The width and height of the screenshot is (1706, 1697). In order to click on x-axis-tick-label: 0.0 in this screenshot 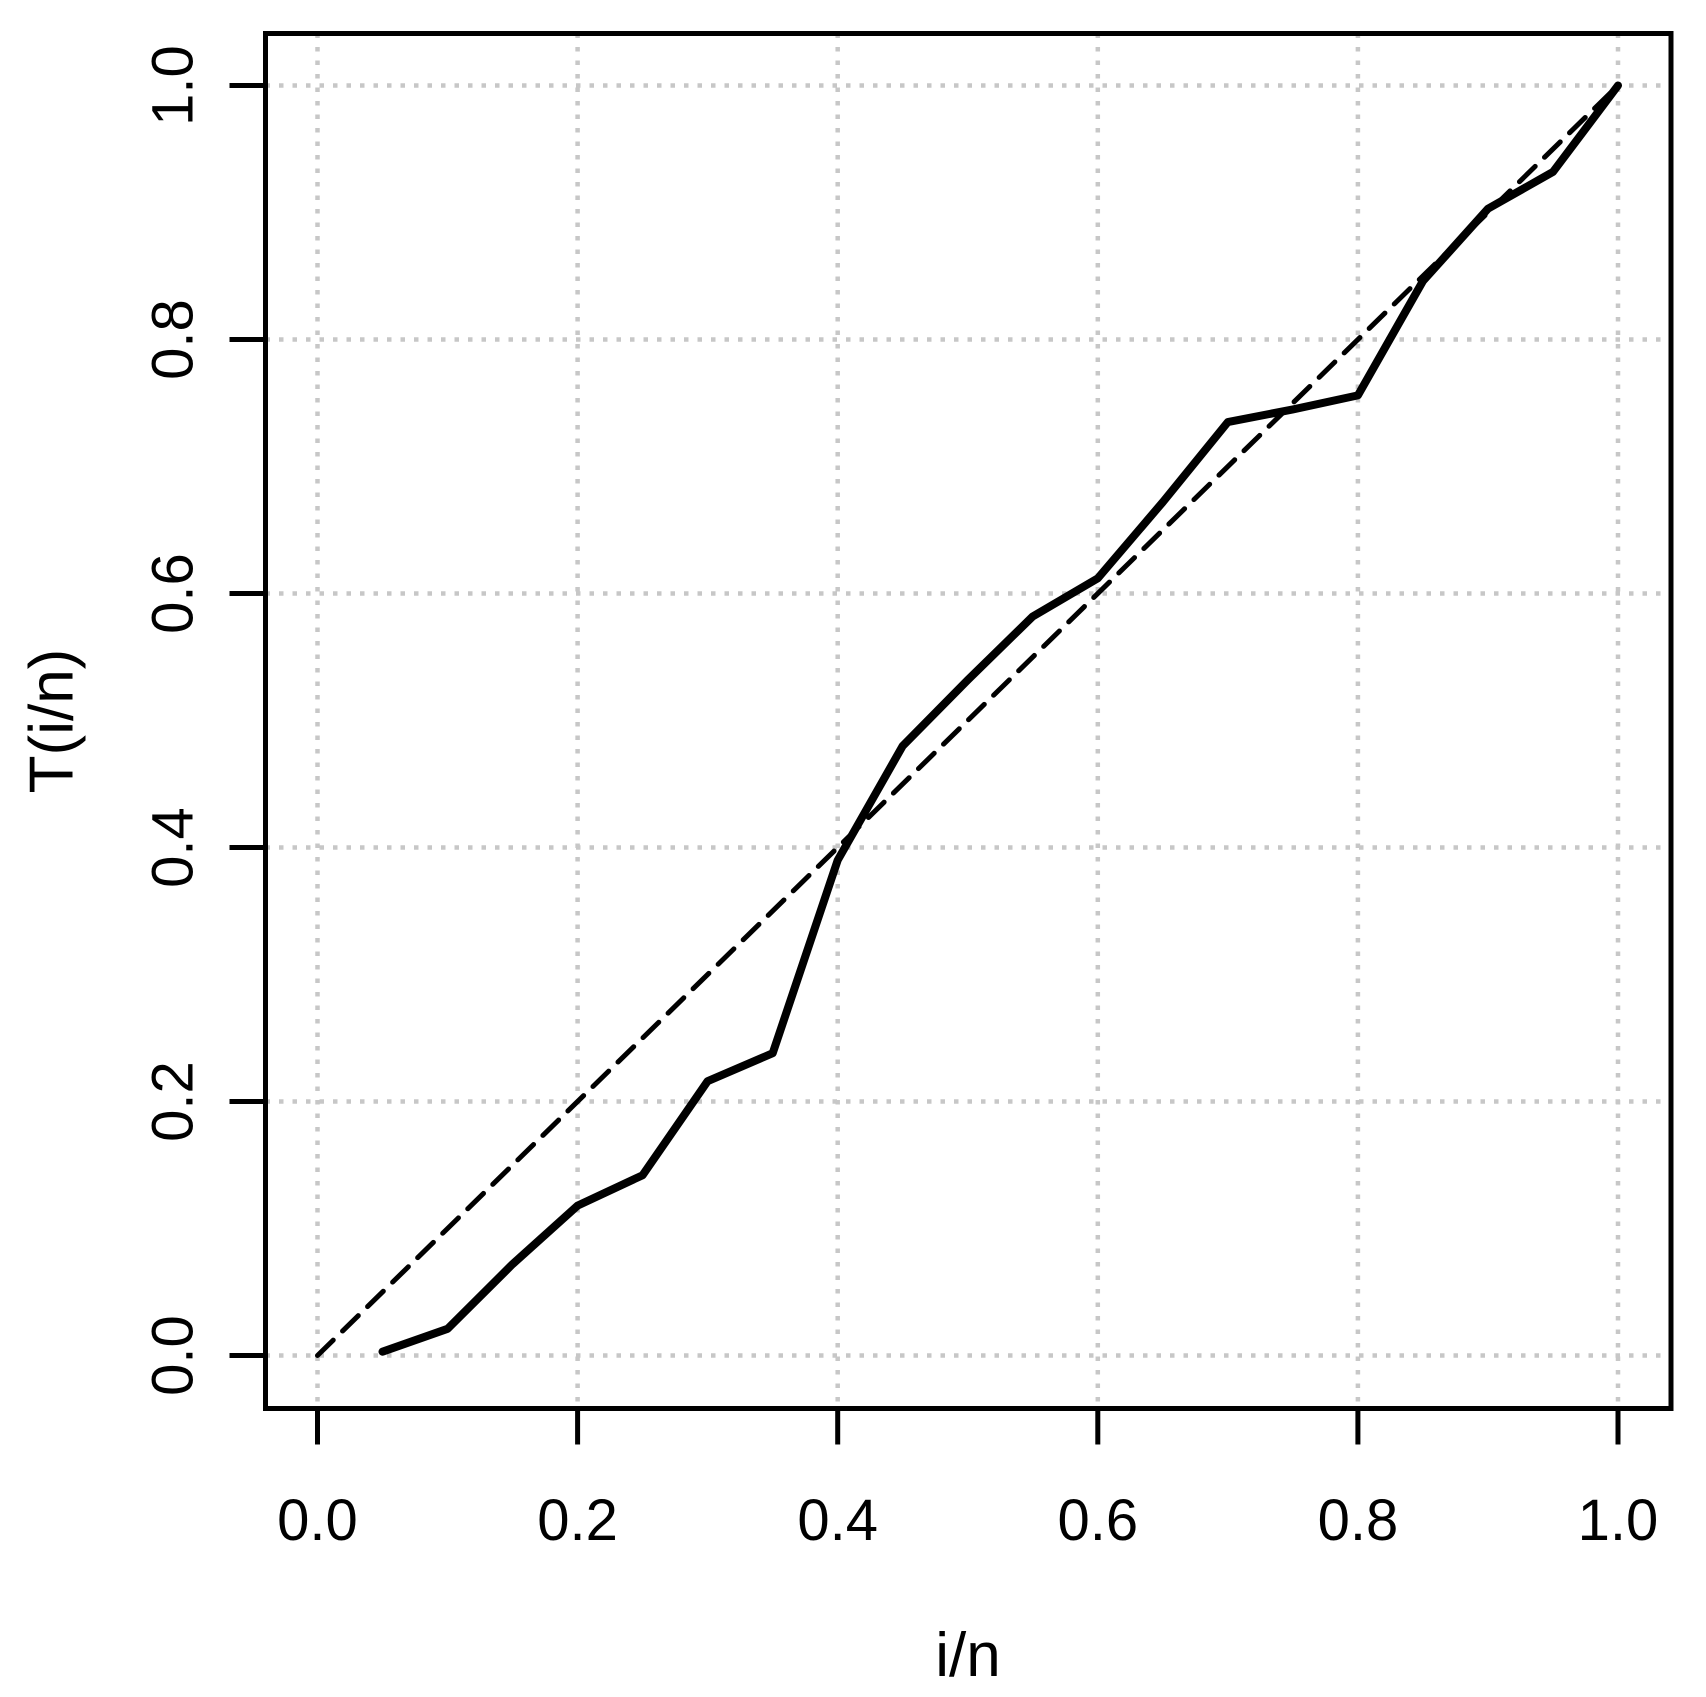, I will do `click(317, 1520)`.